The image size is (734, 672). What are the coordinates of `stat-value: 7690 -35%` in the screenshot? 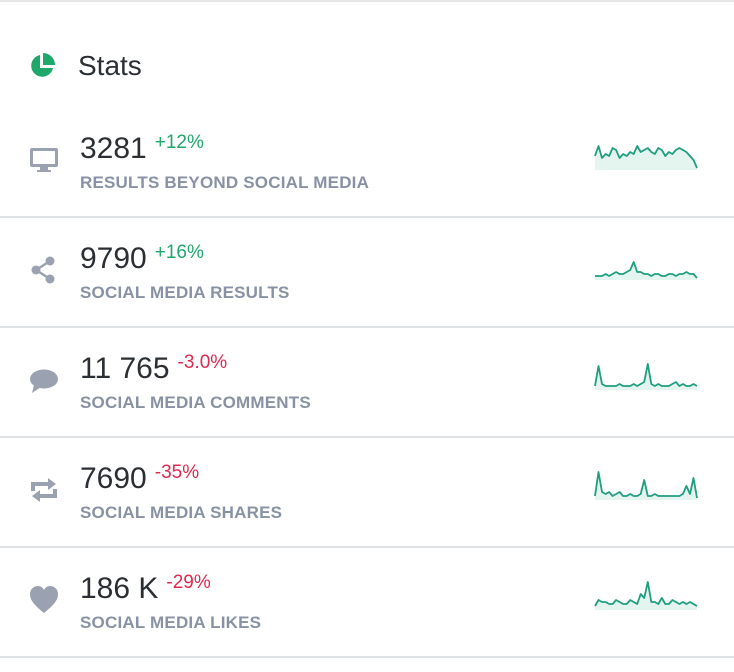 It's located at (140, 478).